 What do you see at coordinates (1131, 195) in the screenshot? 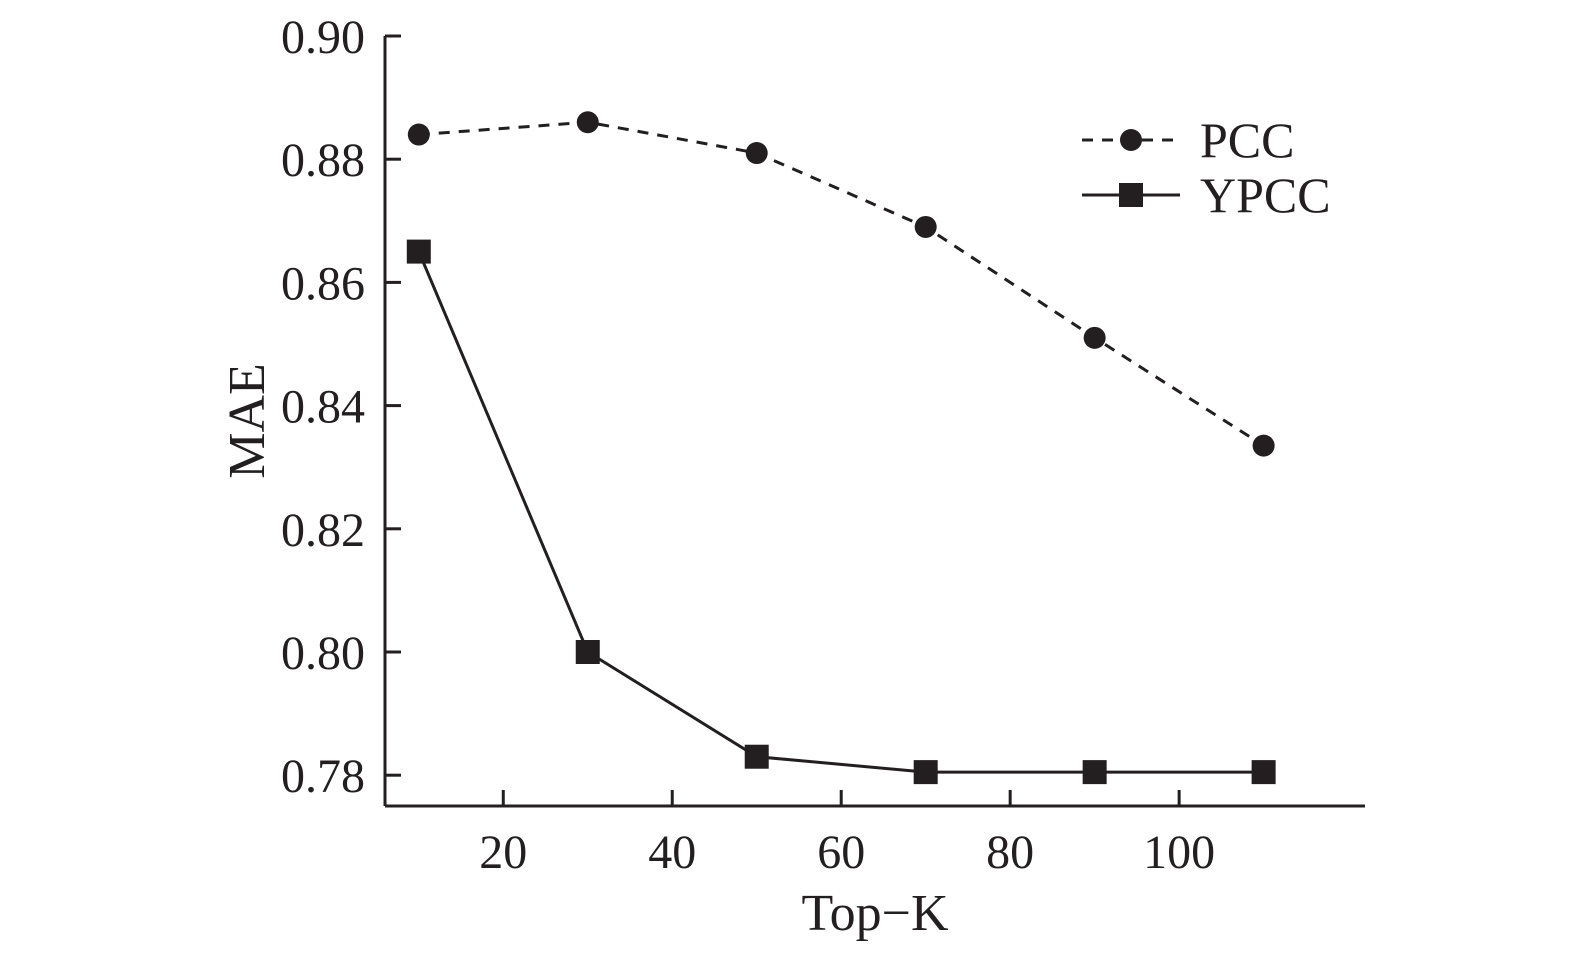
I see `legend-marker-ypcc` at bounding box center [1131, 195].